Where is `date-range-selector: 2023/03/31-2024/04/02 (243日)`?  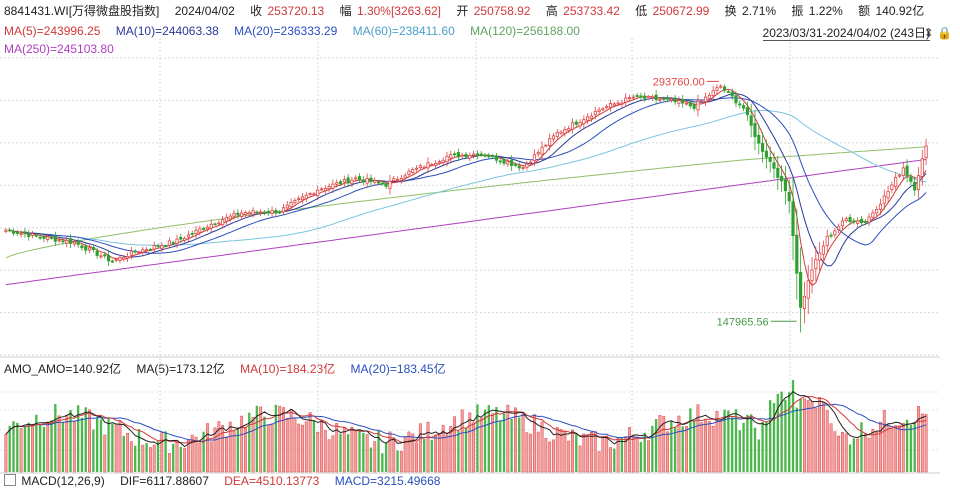
date-range-selector: 2023/03/31-2024/04/02 (243日) is located at coordinates (846, 33).